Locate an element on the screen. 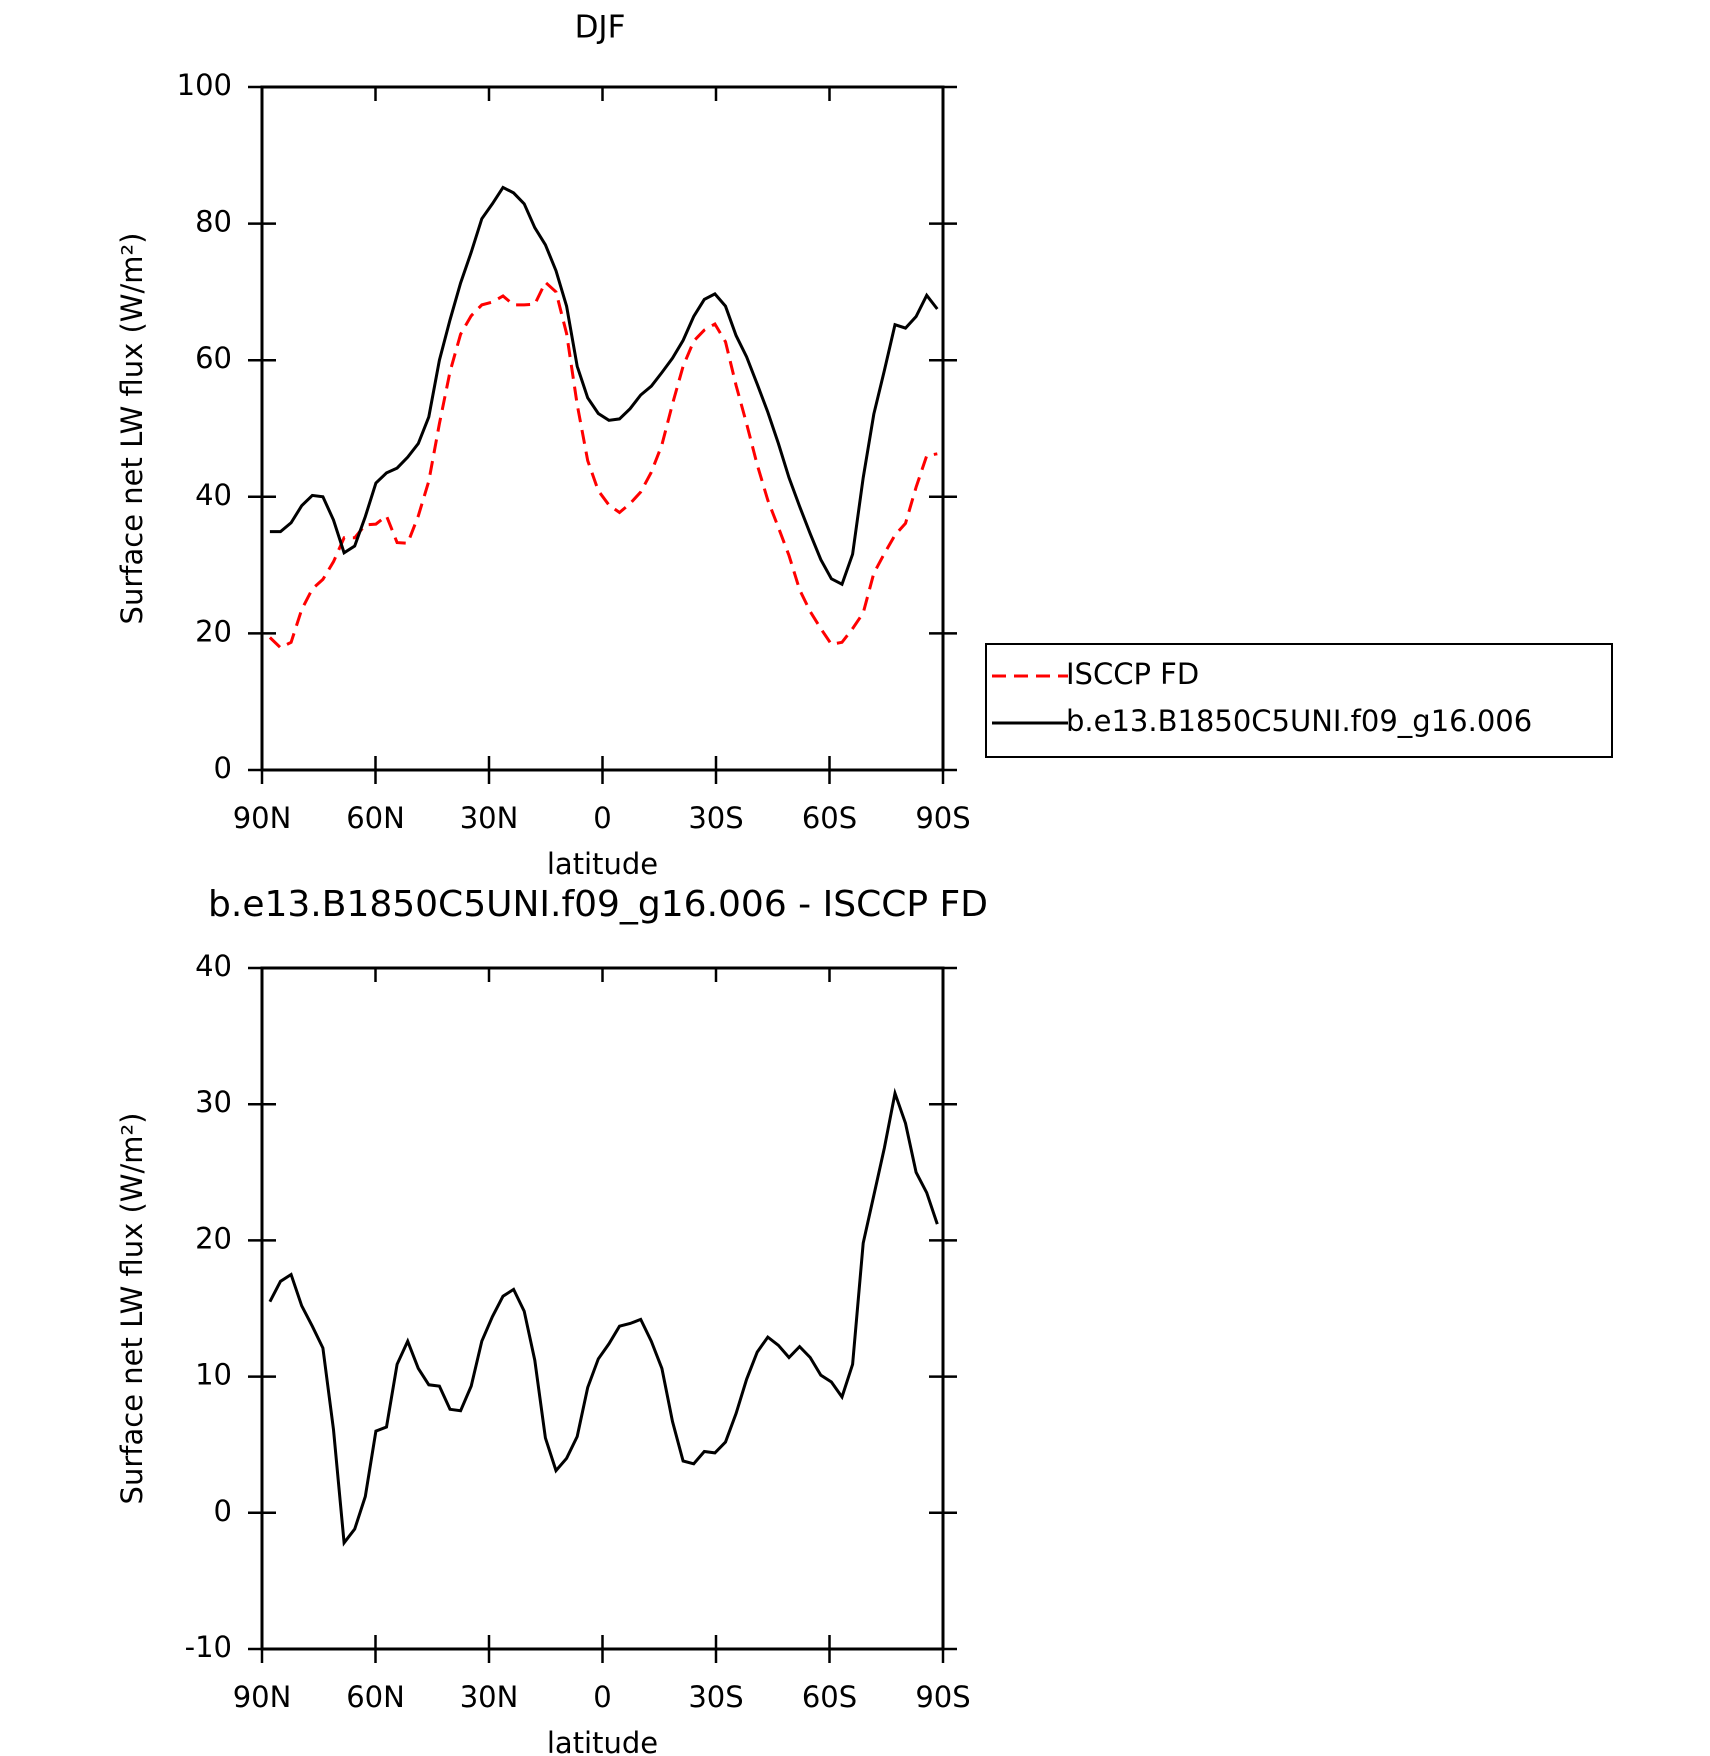  y-tick-label: 10 is located at coordinates (213, 1375).